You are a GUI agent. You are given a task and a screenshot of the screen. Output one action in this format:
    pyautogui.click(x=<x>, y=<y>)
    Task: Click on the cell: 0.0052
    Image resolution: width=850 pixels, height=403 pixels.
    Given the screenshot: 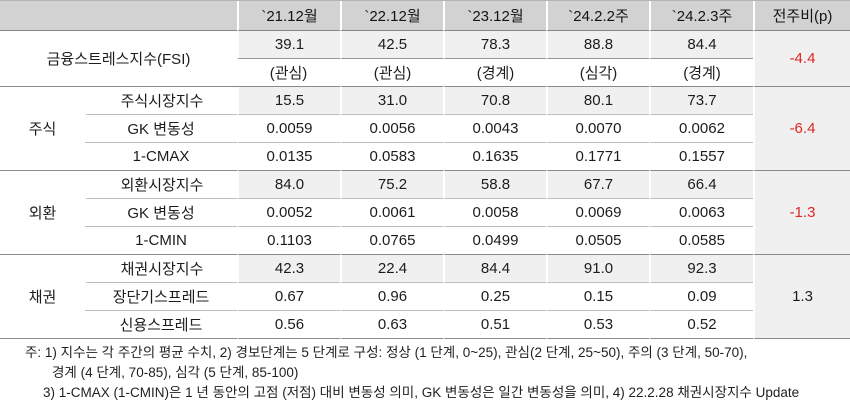 What is the action you would take?
    pyautogui.click(x=288, y=213)
    